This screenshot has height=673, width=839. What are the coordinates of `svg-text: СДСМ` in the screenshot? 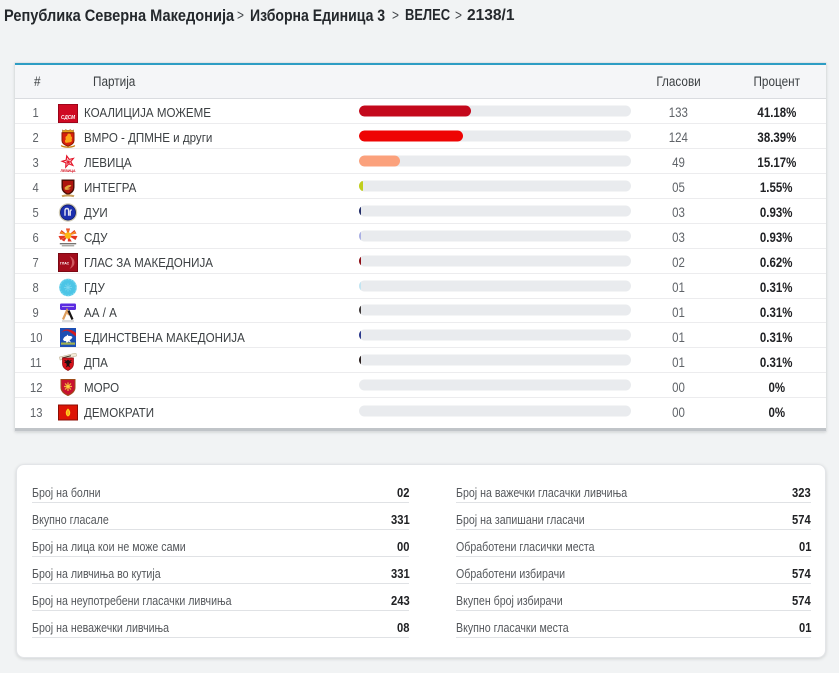 It's located at (68, 118).